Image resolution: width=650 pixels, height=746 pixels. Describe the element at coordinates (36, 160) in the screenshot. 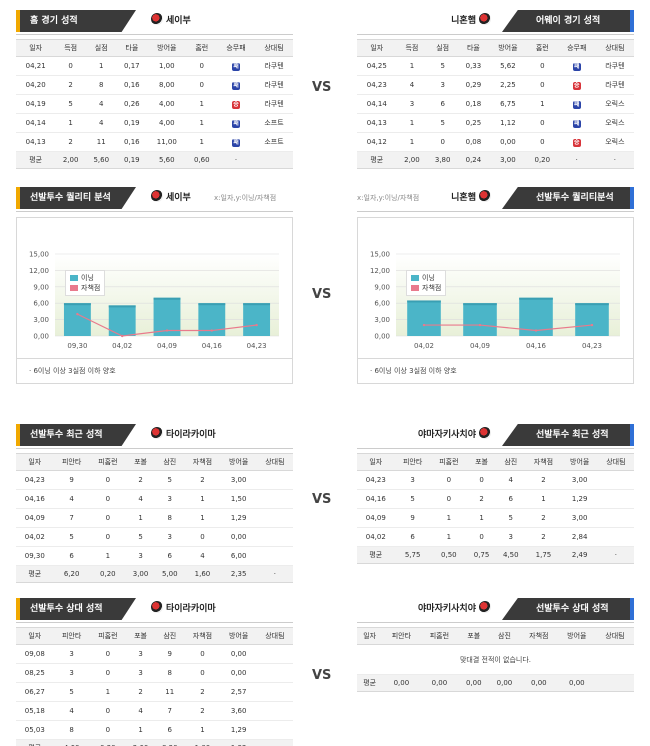

I see `table-cell: 평균` at that location.